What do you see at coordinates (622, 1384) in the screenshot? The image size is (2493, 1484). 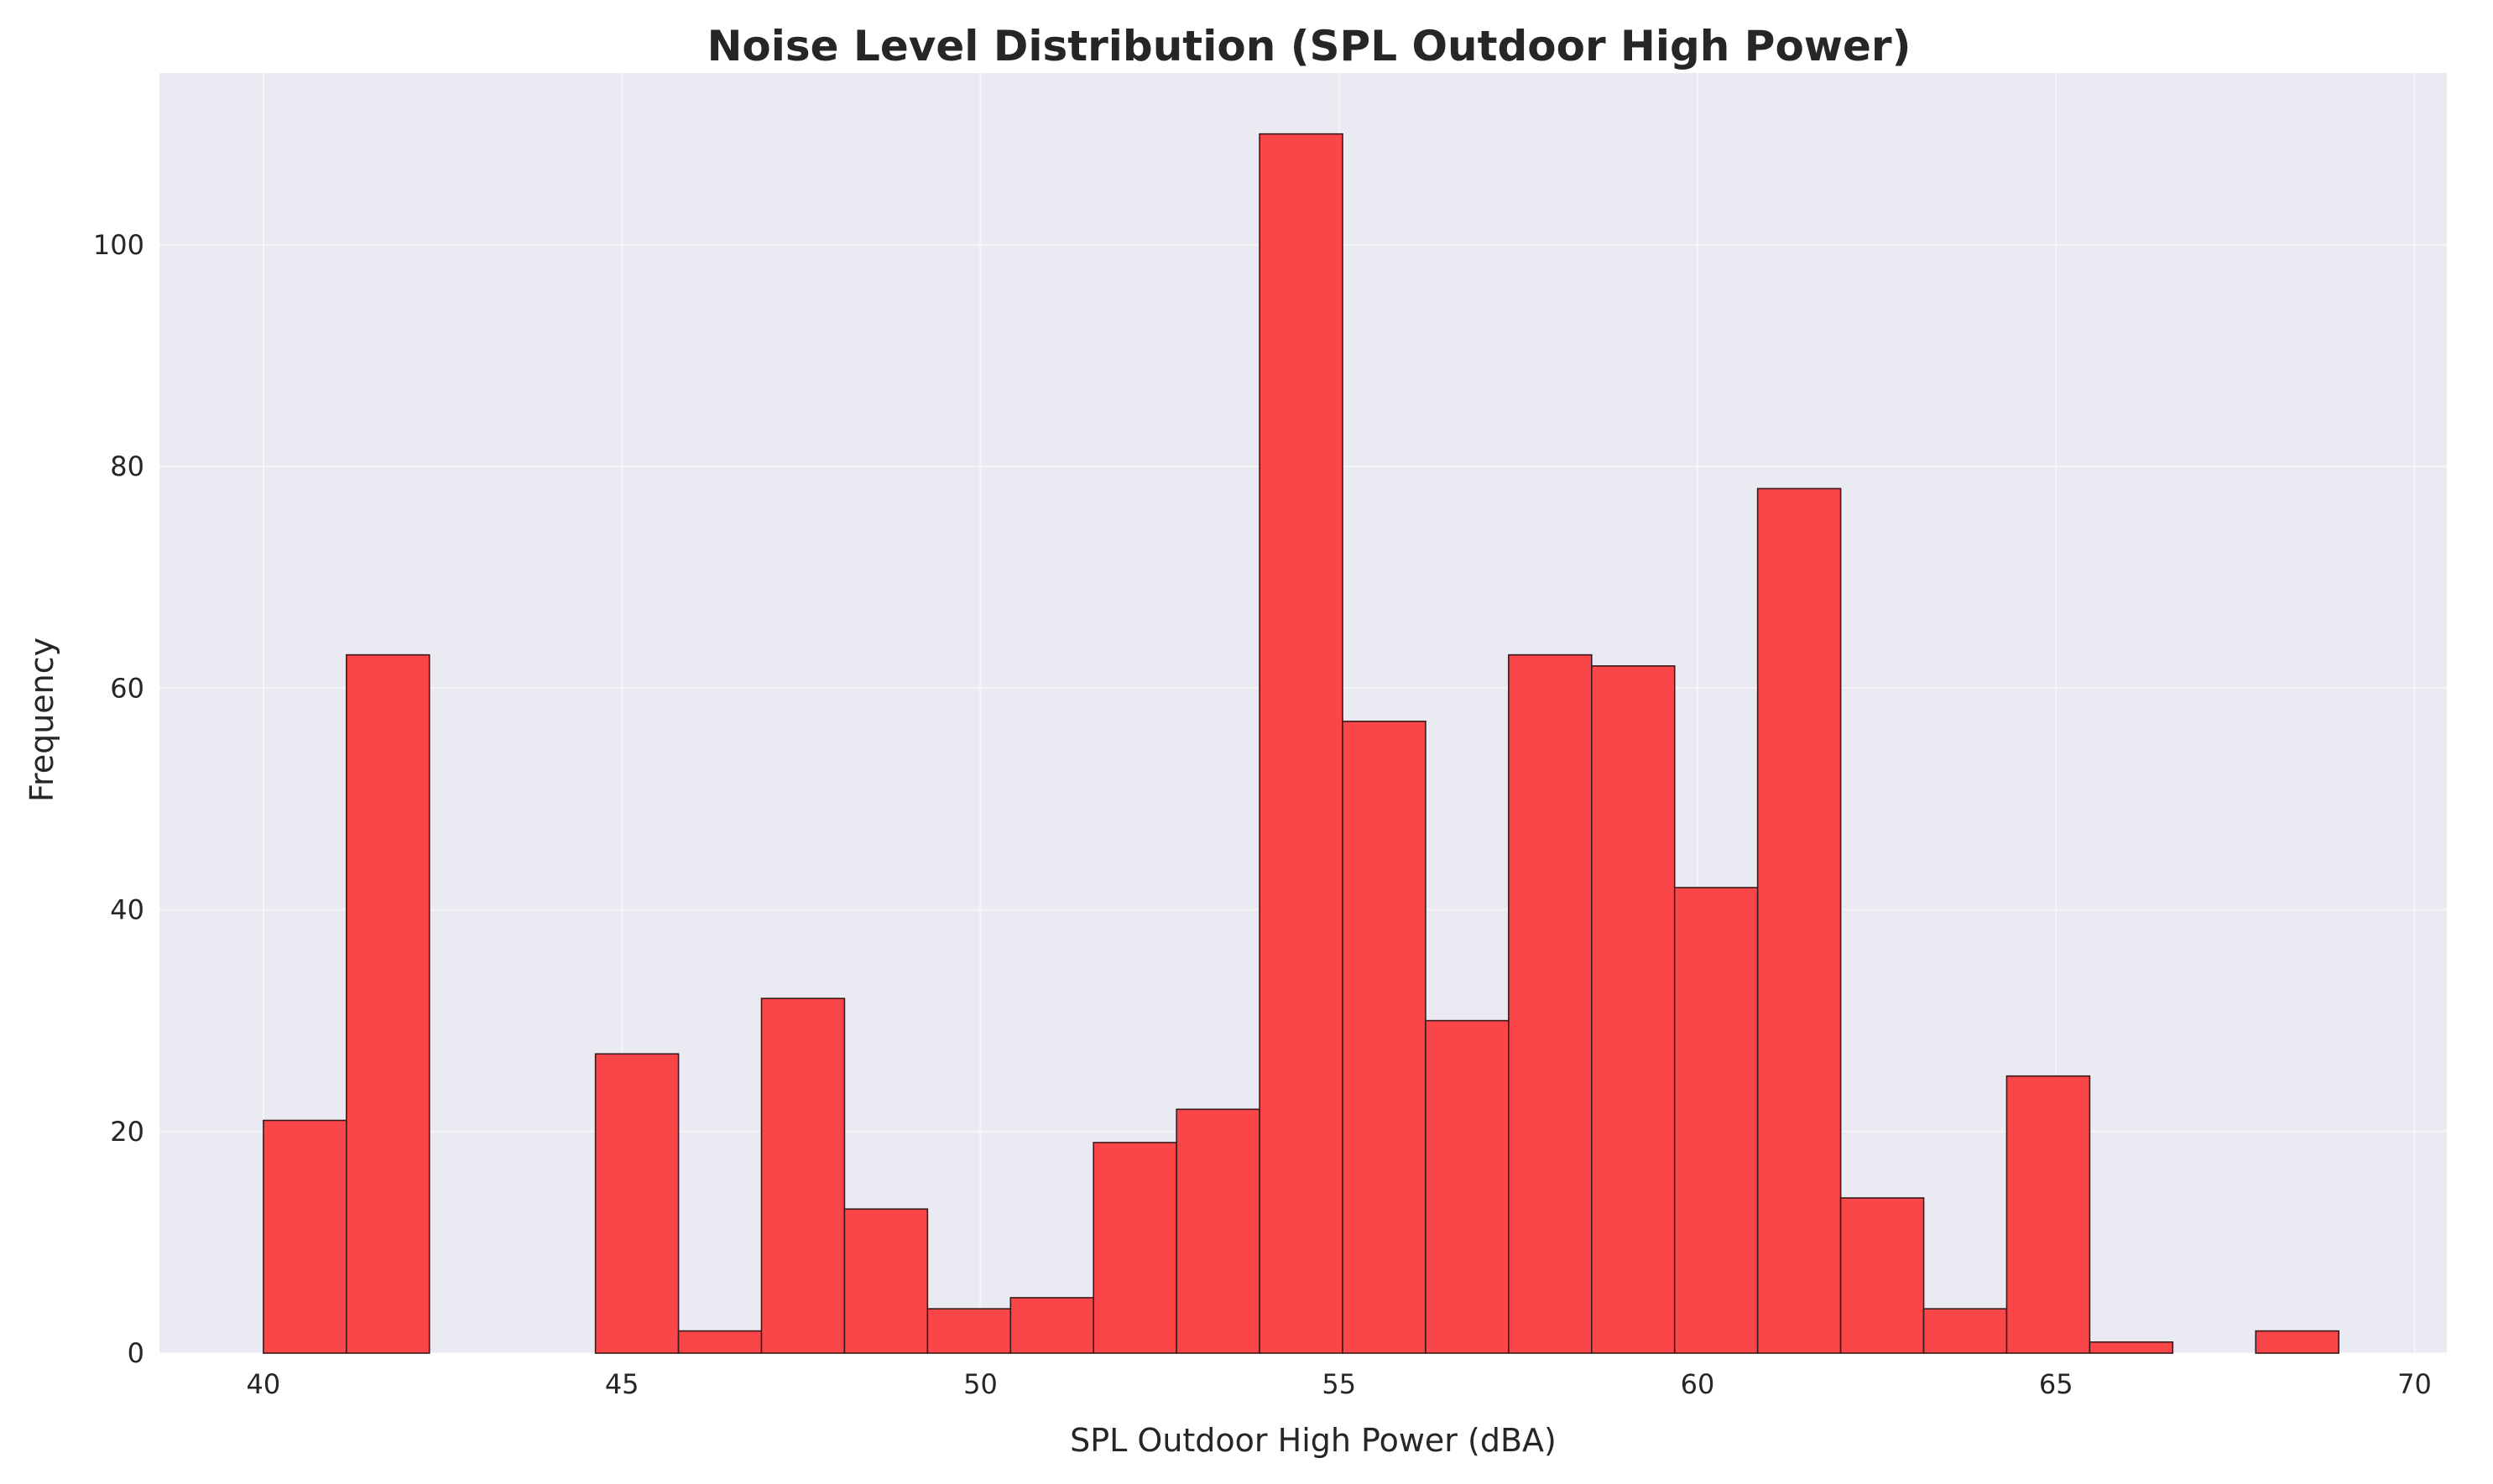 I see `x-tick-label: 45` at bounding box center [622, 1384].